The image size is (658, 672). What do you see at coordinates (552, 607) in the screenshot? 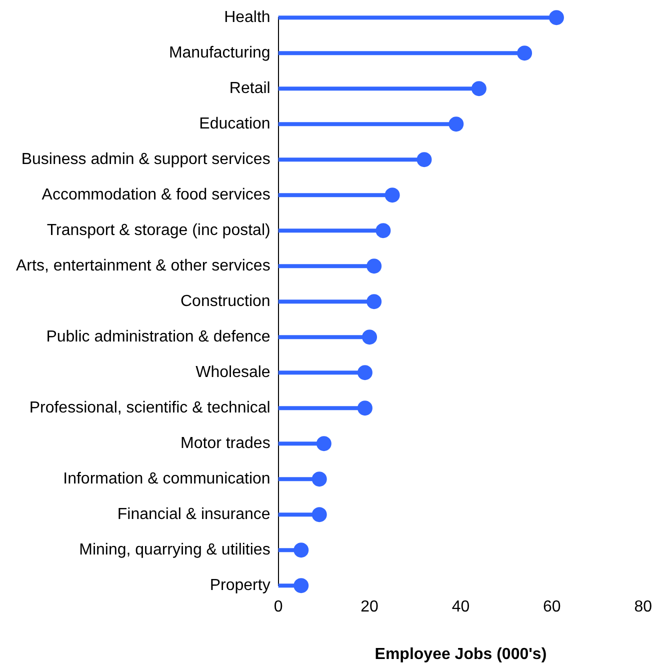
I see `x-tick-label: 60` at bounding box center [552, 607].